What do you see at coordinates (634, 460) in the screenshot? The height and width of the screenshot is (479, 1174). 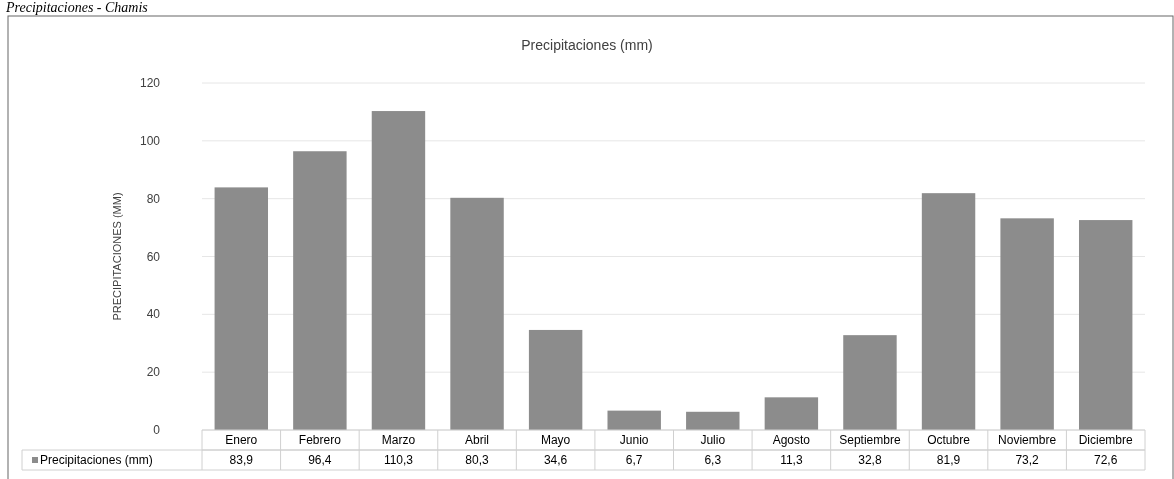 I see `data-label: 6,7` at bounding box center [634, 460].